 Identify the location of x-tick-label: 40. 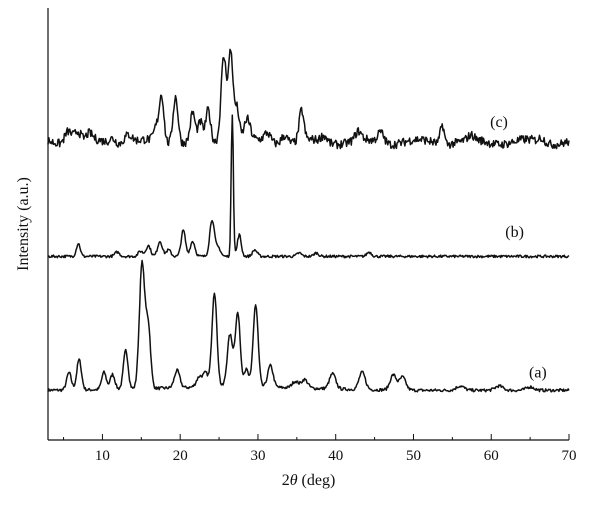
(335, 456).